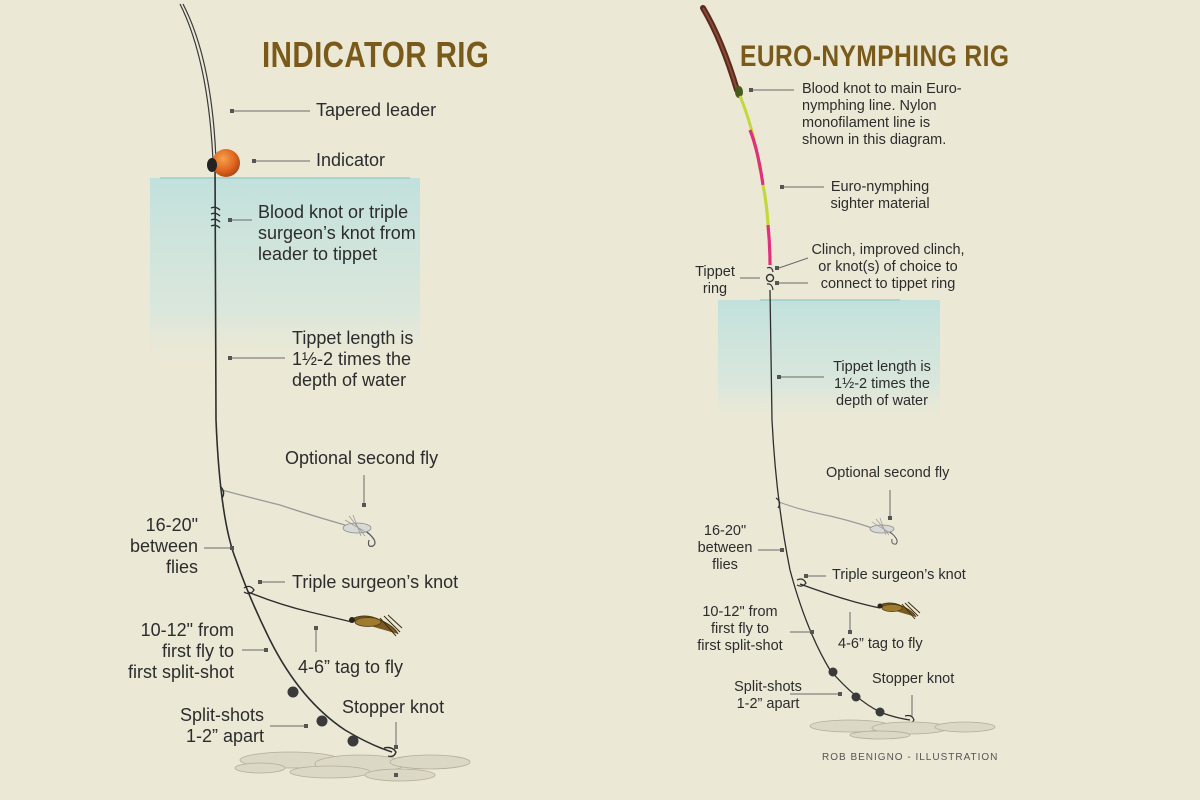 Image resolution: width=1200 pixels, height=800 pixels. Describe the element at coordinates (376, 110) in the screenshot. I see `label-tapered-leader: Tapered leader` at that location.